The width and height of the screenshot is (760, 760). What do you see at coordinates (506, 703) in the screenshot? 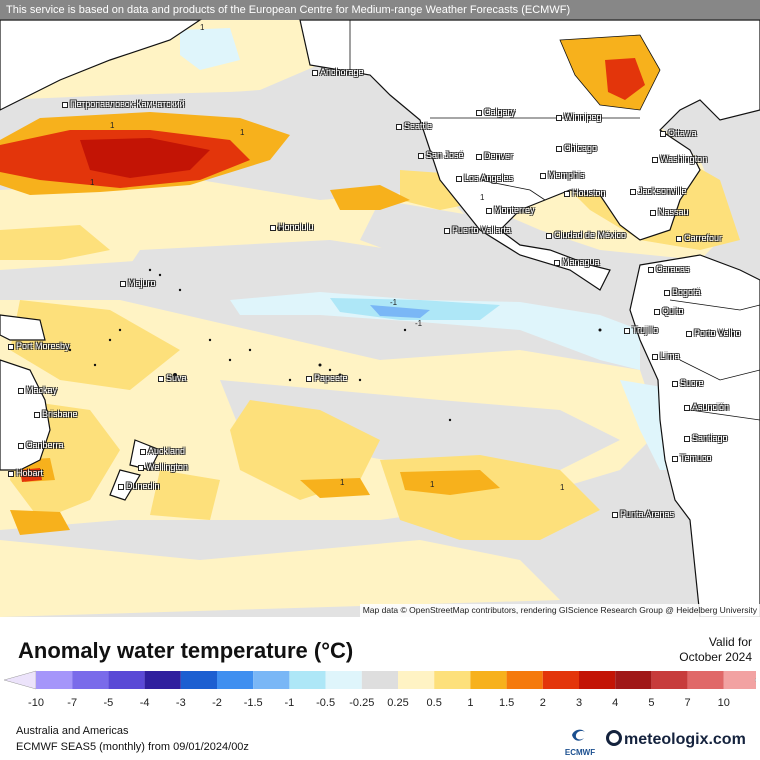
I see `legend-tick: 1.5` at bounding box center [506, 703].